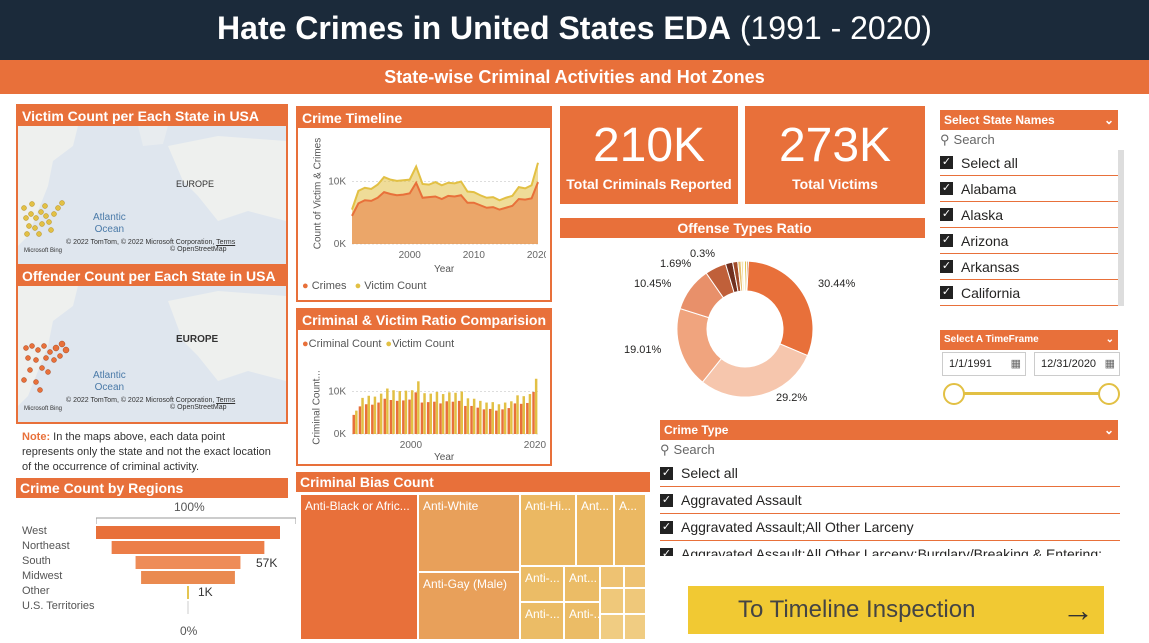 This screenshot has height=643, width=1149. What do you see at coordinates (109, 387) in the screenshot?
I see `ocean-label-2-line2: Ocean` at bounding box center [109, 387].